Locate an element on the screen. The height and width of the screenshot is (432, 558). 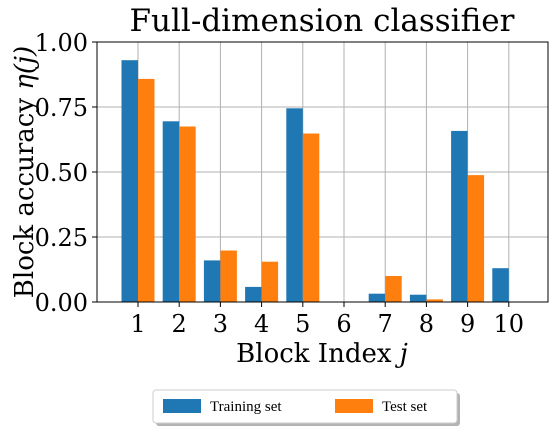
x-axis-label-text: Block Index is located at coordinates (318, 354).